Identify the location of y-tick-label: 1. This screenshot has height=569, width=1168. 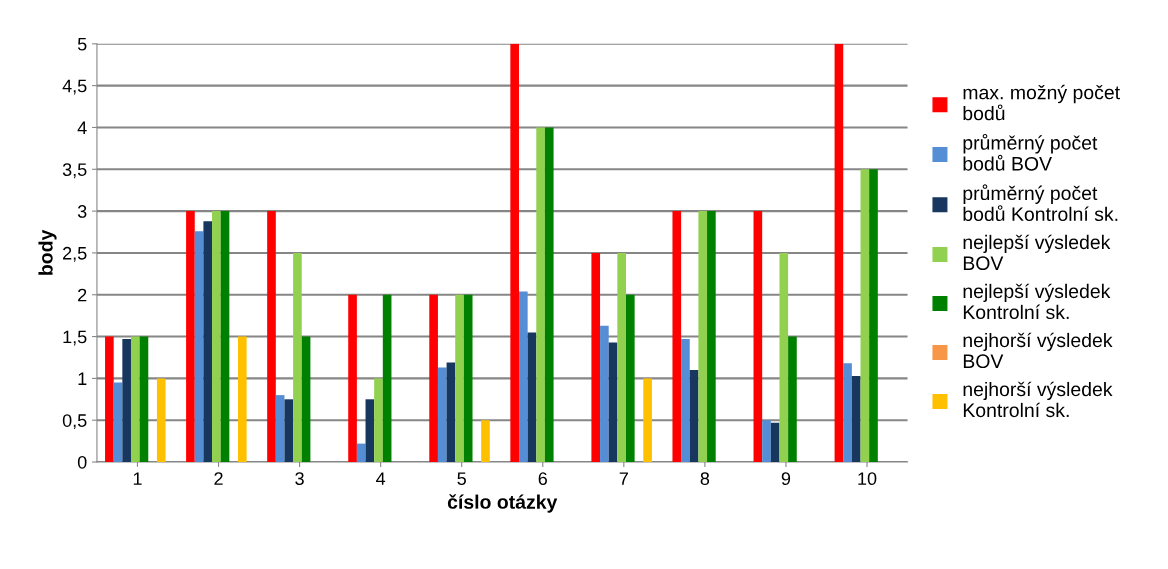
(82, 378).